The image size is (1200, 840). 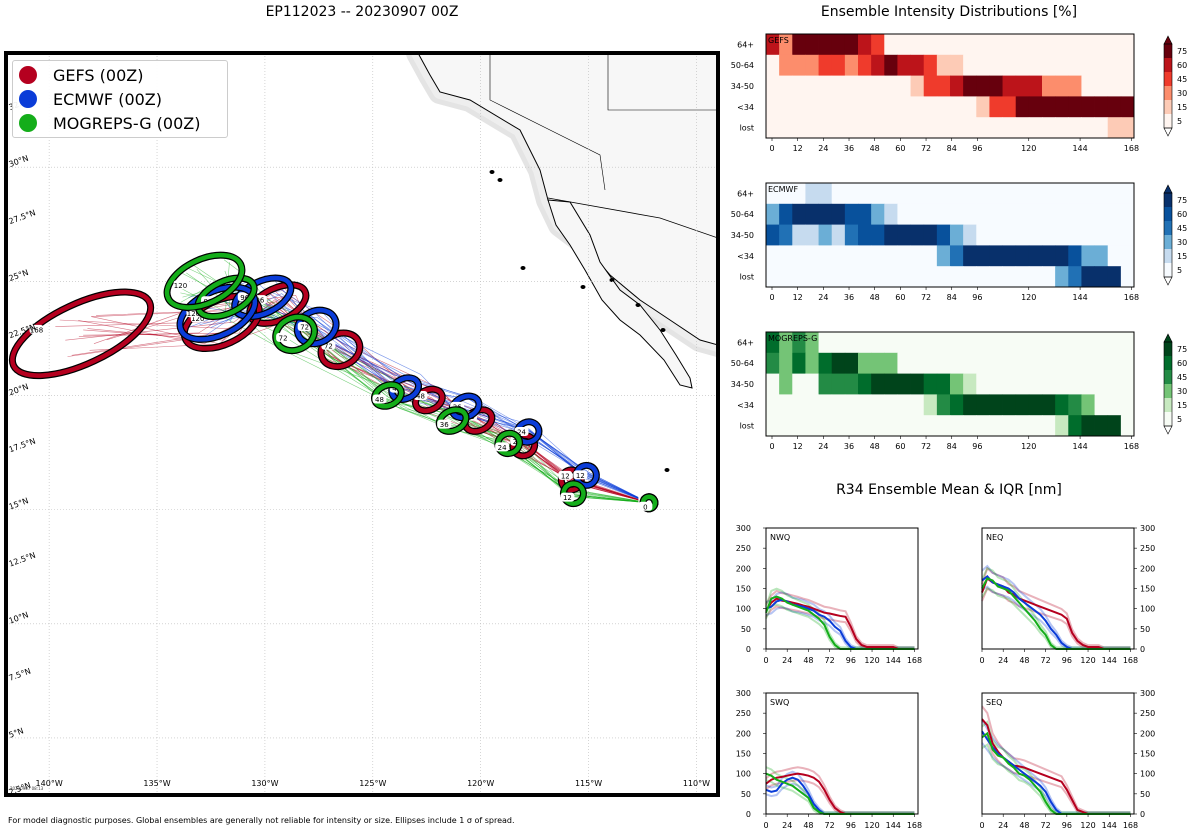 What do you see at coordinates (28, 75) in the screenshot?
I see `gefs-marker-icon` at bounding box center [28, 75].